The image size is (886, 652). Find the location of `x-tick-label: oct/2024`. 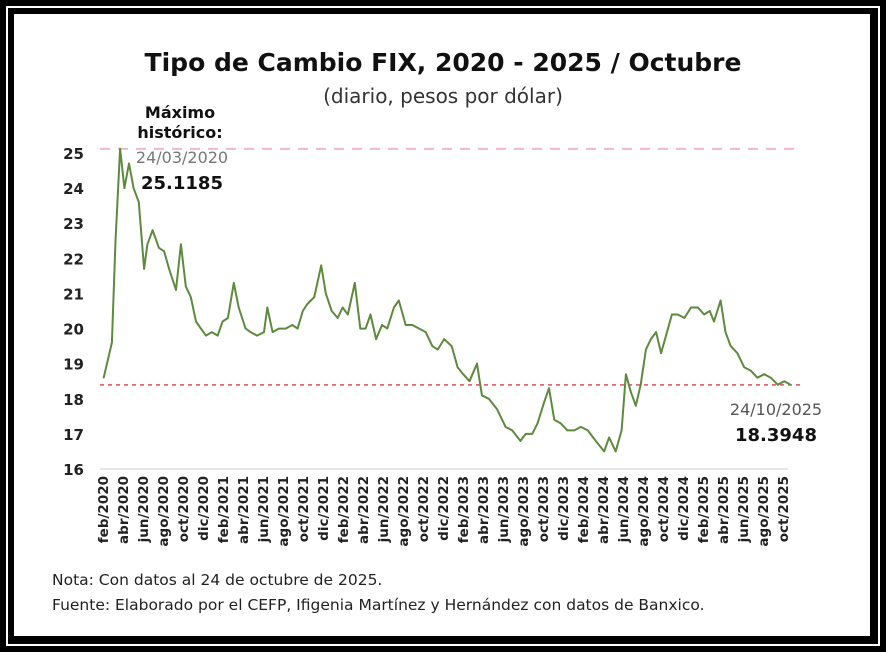

x-tick-label: oct/2024 is located at coordinates (664, 509).